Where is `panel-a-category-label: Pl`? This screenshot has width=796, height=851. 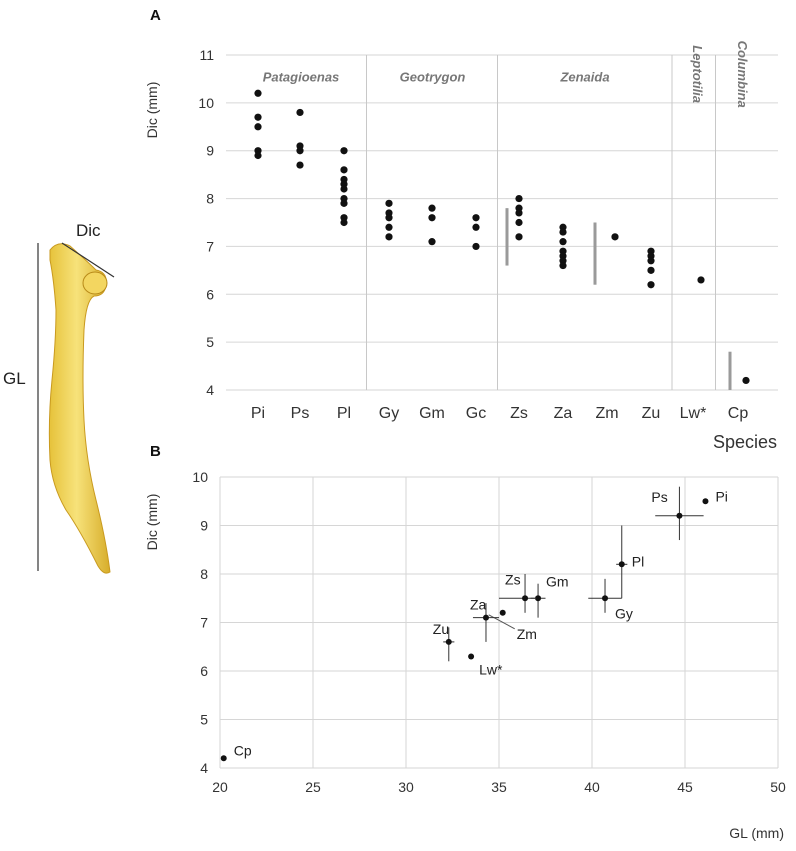 panel-a-category-label: Pl is located at coordinates (344, 413).